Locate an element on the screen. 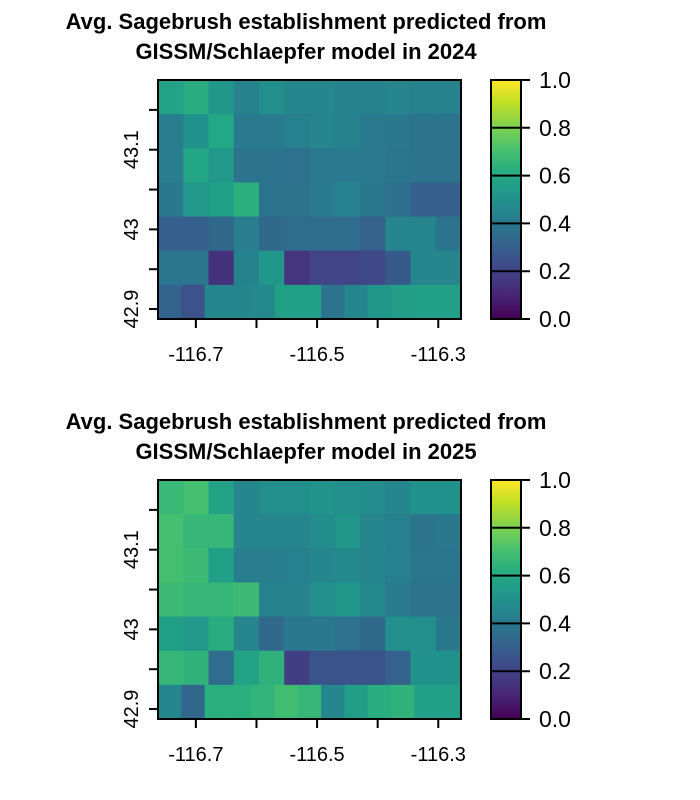 The image size is (700, 800). x-tick-label: -116.7 is located at coordinates (195, 755).